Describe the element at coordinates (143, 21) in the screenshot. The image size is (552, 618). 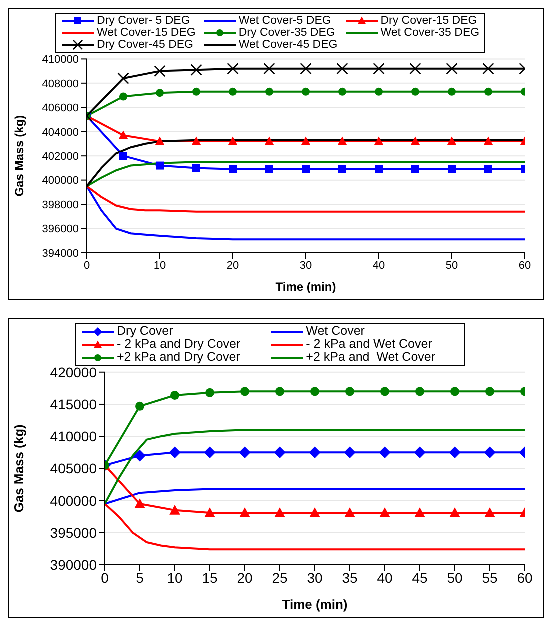
I see `legend-label: Dry Cover- 5 DEG` at that location.